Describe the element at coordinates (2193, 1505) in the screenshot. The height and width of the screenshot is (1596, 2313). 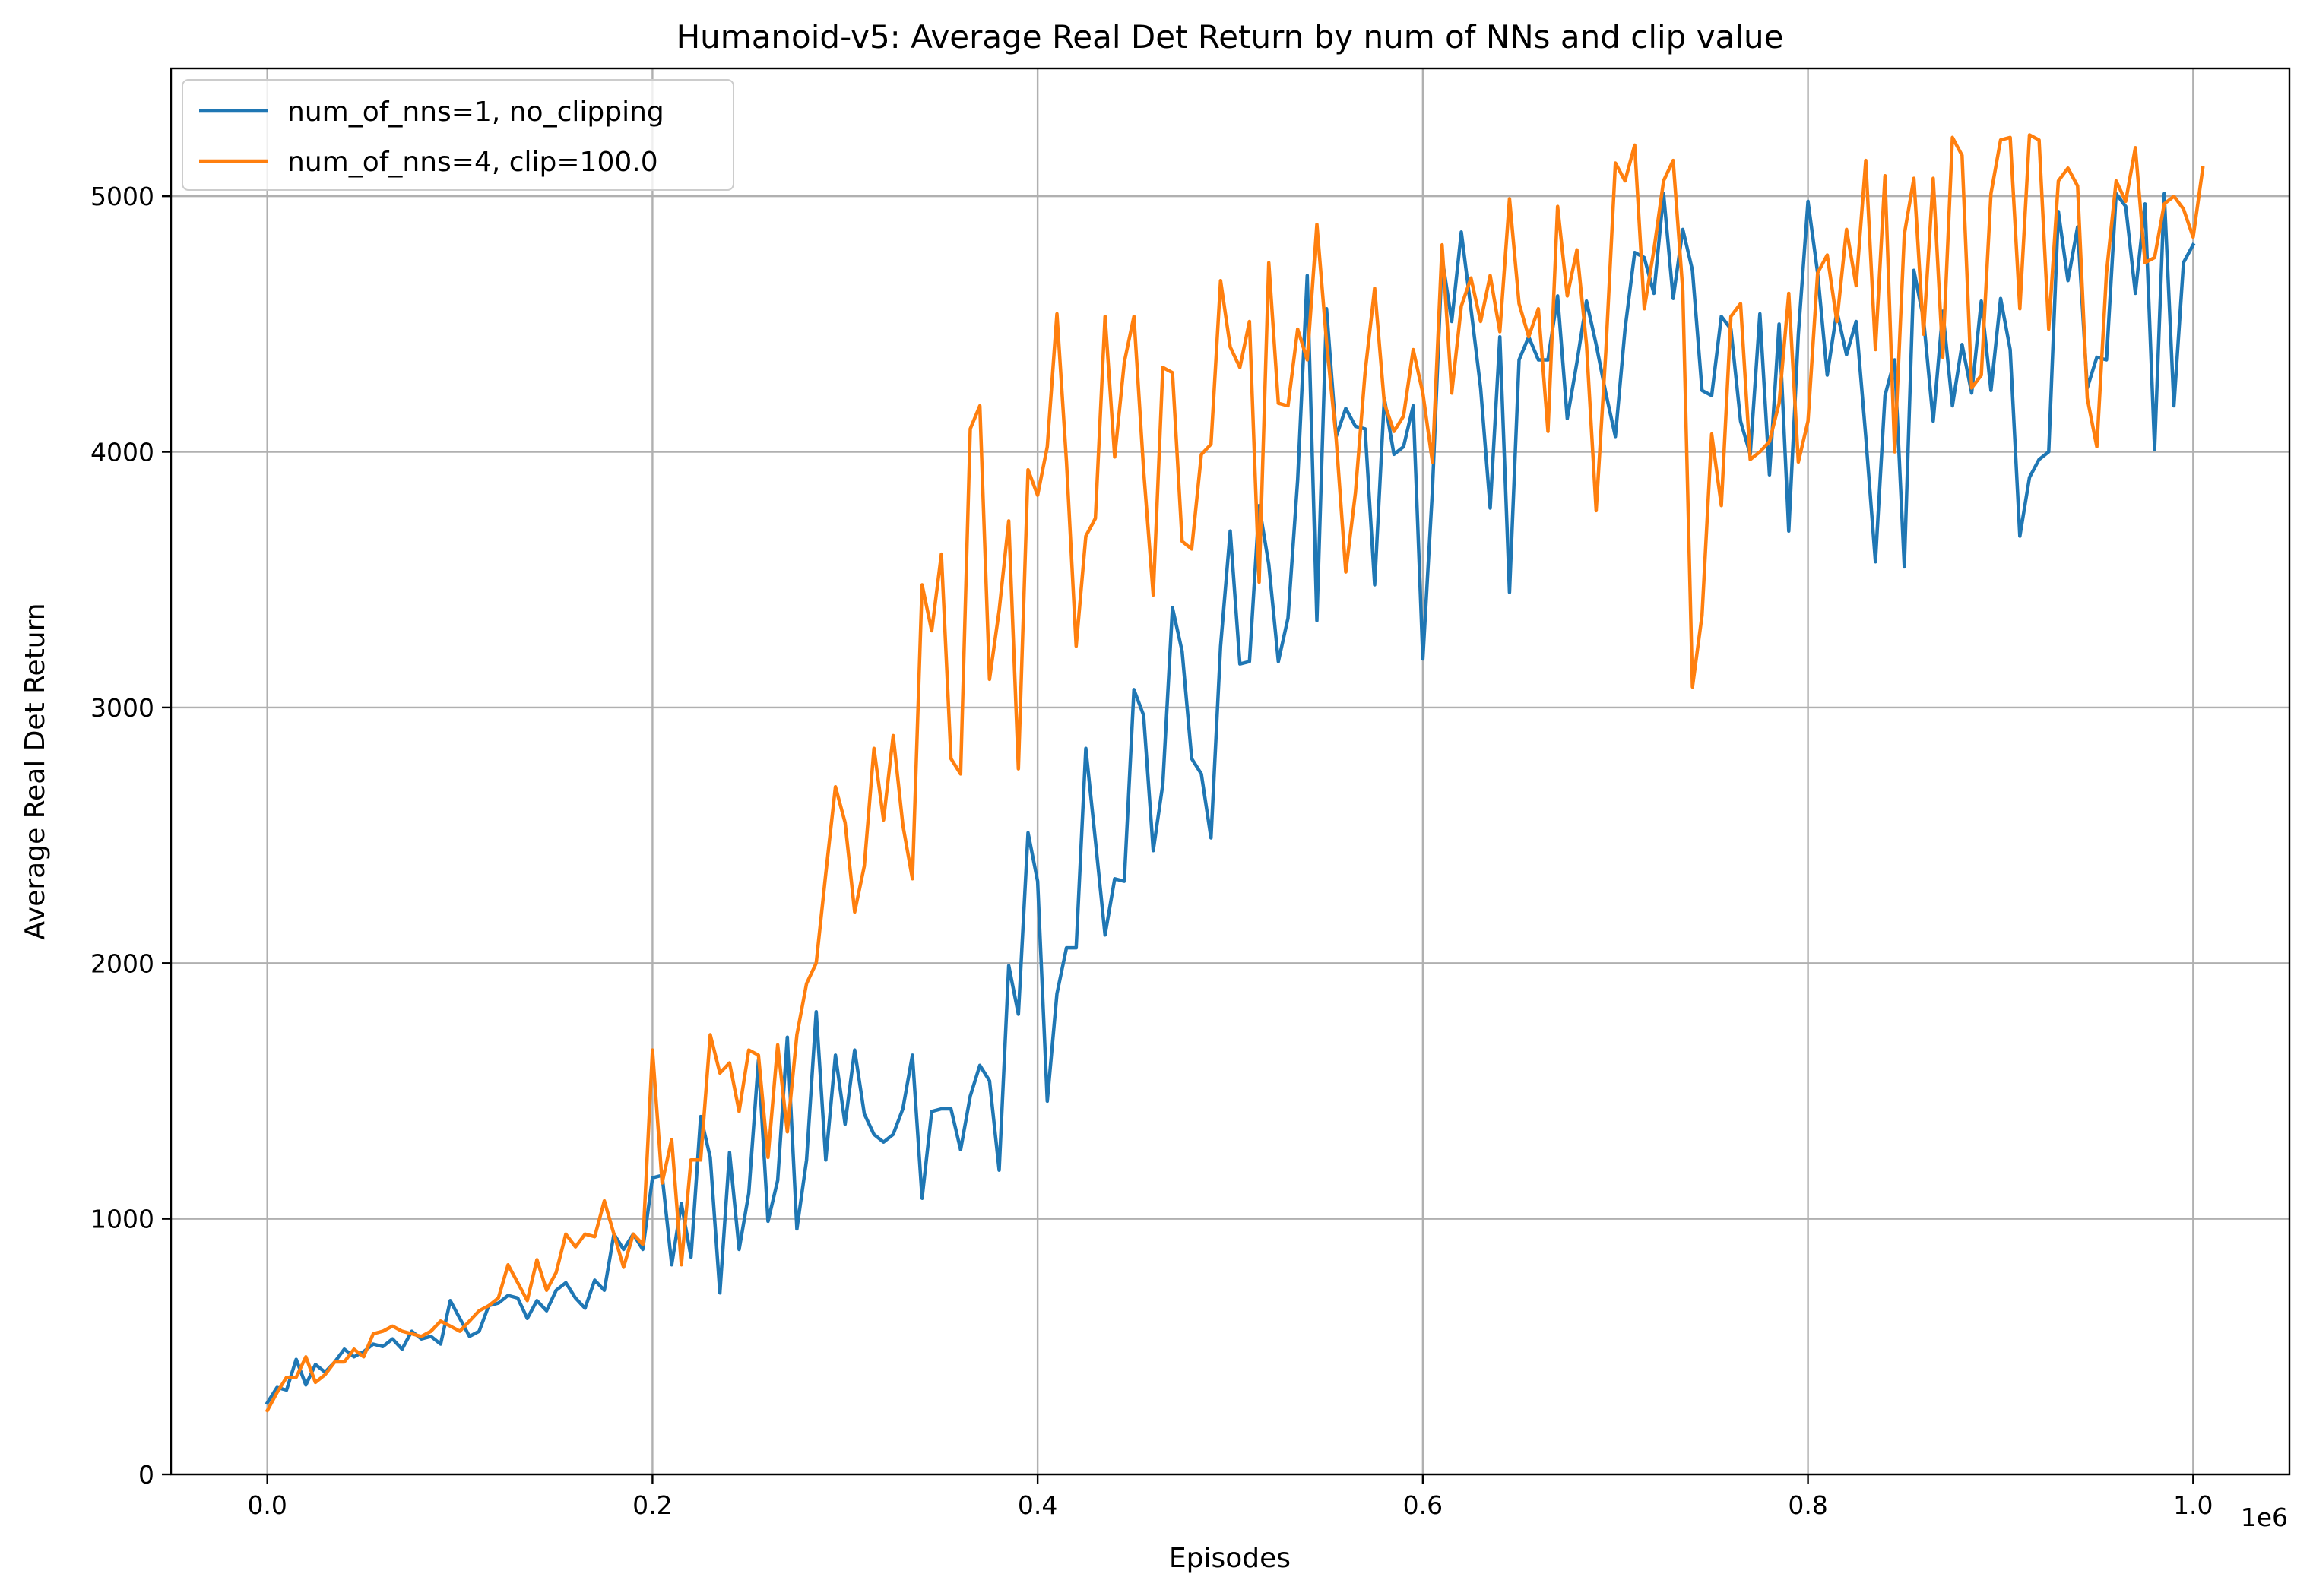
I see `x-tick-label: 1.0` at that location.